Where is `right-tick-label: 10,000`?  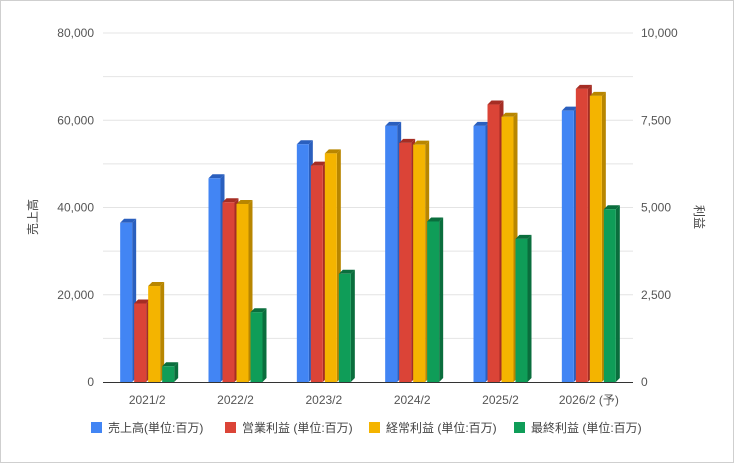
right-tick-label: 10,000 is located at coordinates (659, 33).